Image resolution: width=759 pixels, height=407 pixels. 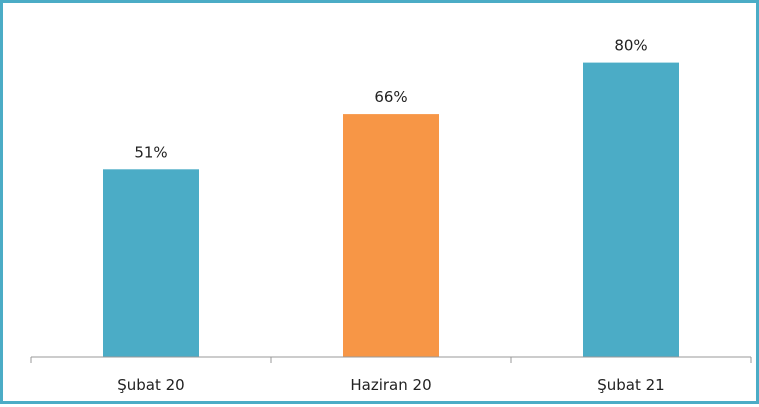 What do you see at coordinates (630, 385) in the screenshot?
I see `x-tick-label-subat-21: Şubat 21` at bounding box center [630, 385].